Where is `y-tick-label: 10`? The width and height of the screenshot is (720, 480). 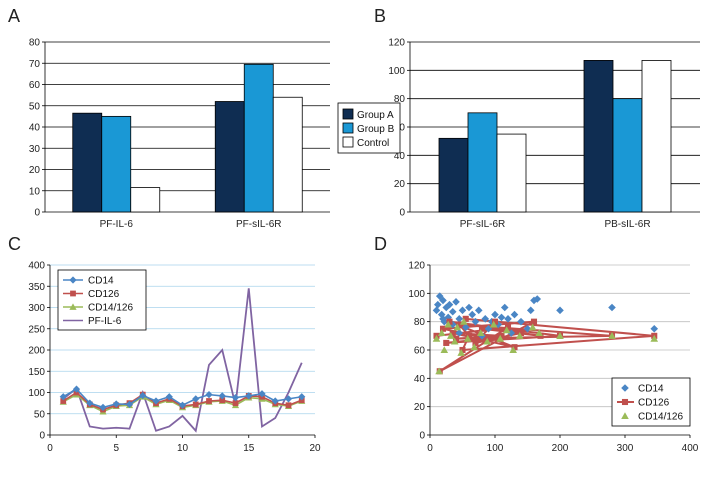 y-tick-label: 10 is located at coordinates (35, 191).